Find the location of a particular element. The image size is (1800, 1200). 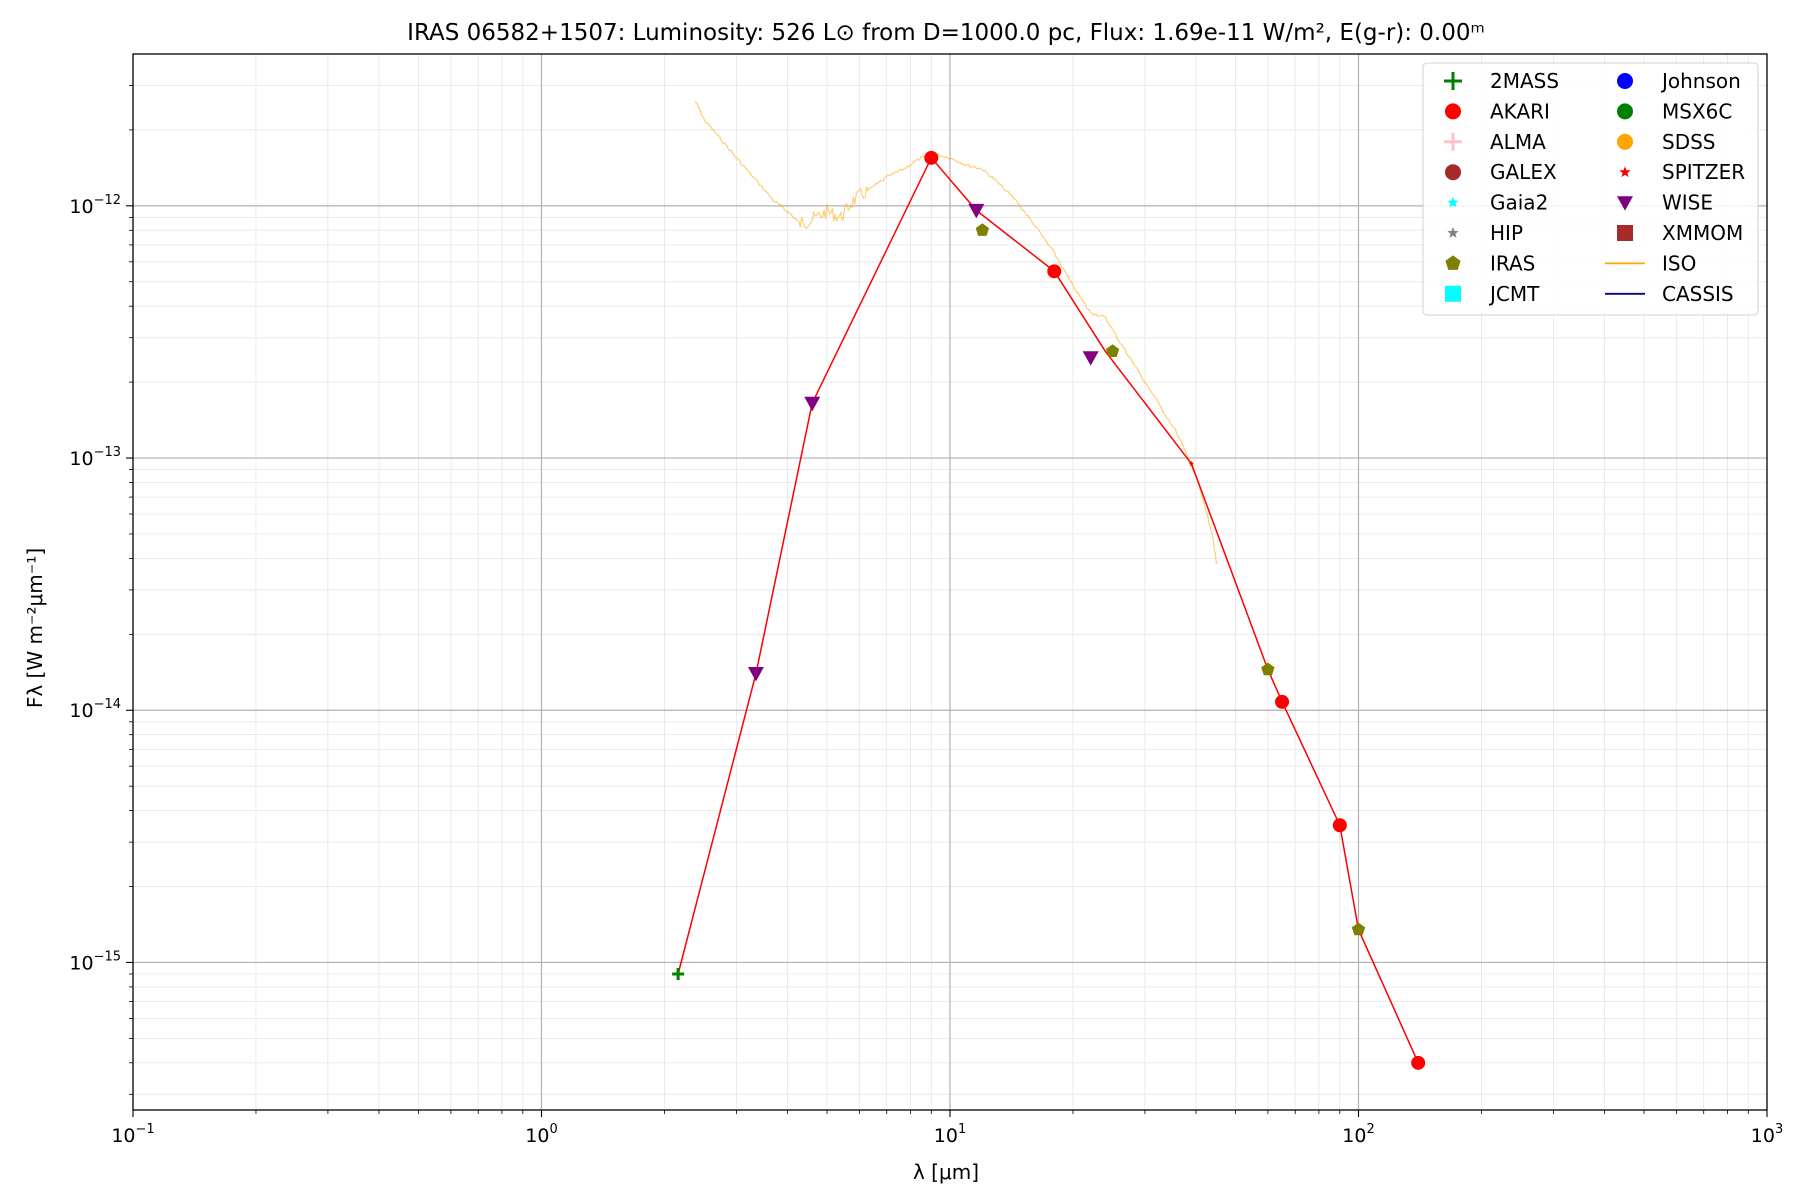

legend-item: 2MASS is located at coordinates (1501, 81).